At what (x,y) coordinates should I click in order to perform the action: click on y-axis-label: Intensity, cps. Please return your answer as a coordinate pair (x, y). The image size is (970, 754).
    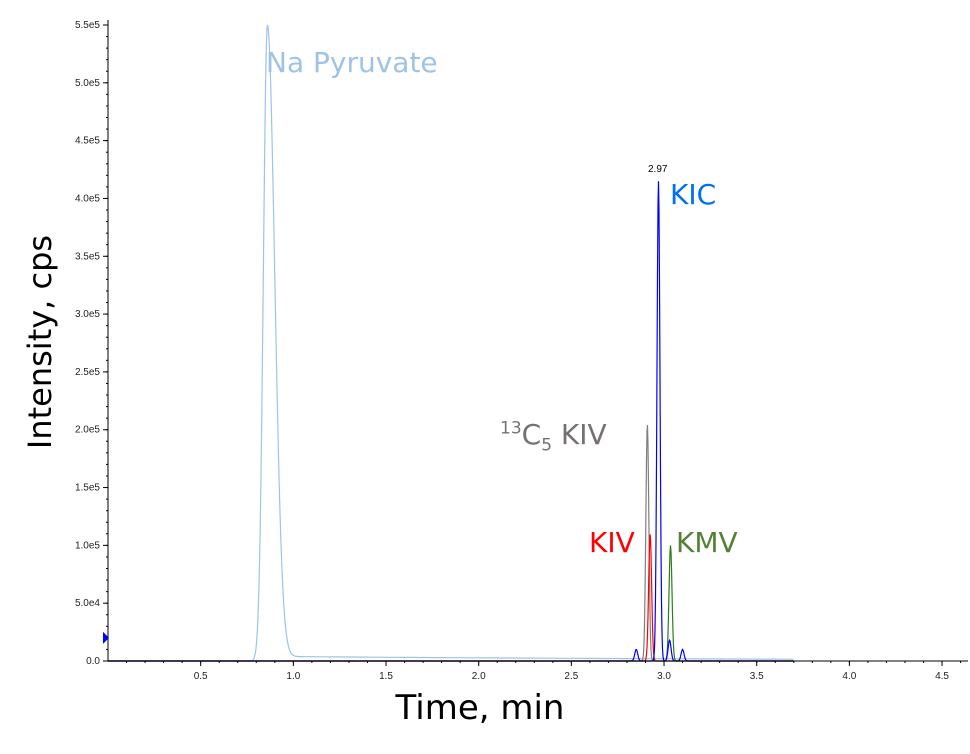
    Looking at the image, I should click on (40, 342).